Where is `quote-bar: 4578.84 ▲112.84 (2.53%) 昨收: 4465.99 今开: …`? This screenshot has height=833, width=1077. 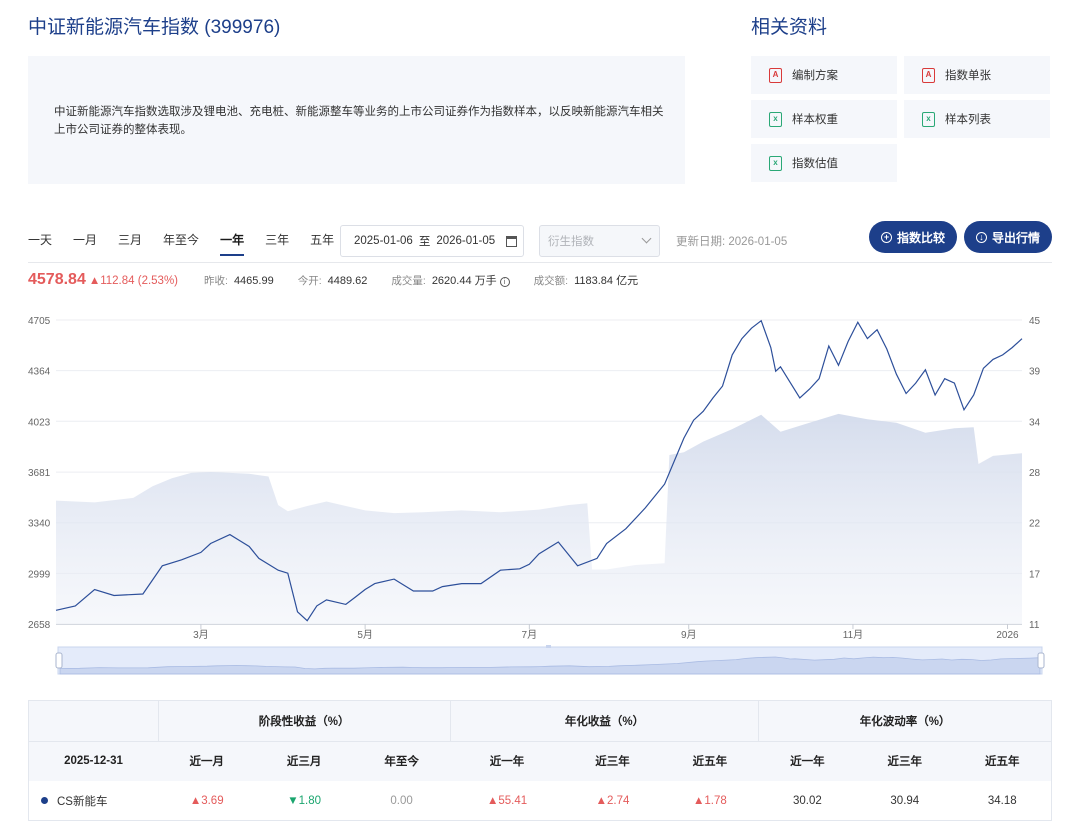 quote-bar: 4578.84 ▲112.84 (2.53%) 昨收: 4465.99 今开: … is located at coordinates (345, 282).